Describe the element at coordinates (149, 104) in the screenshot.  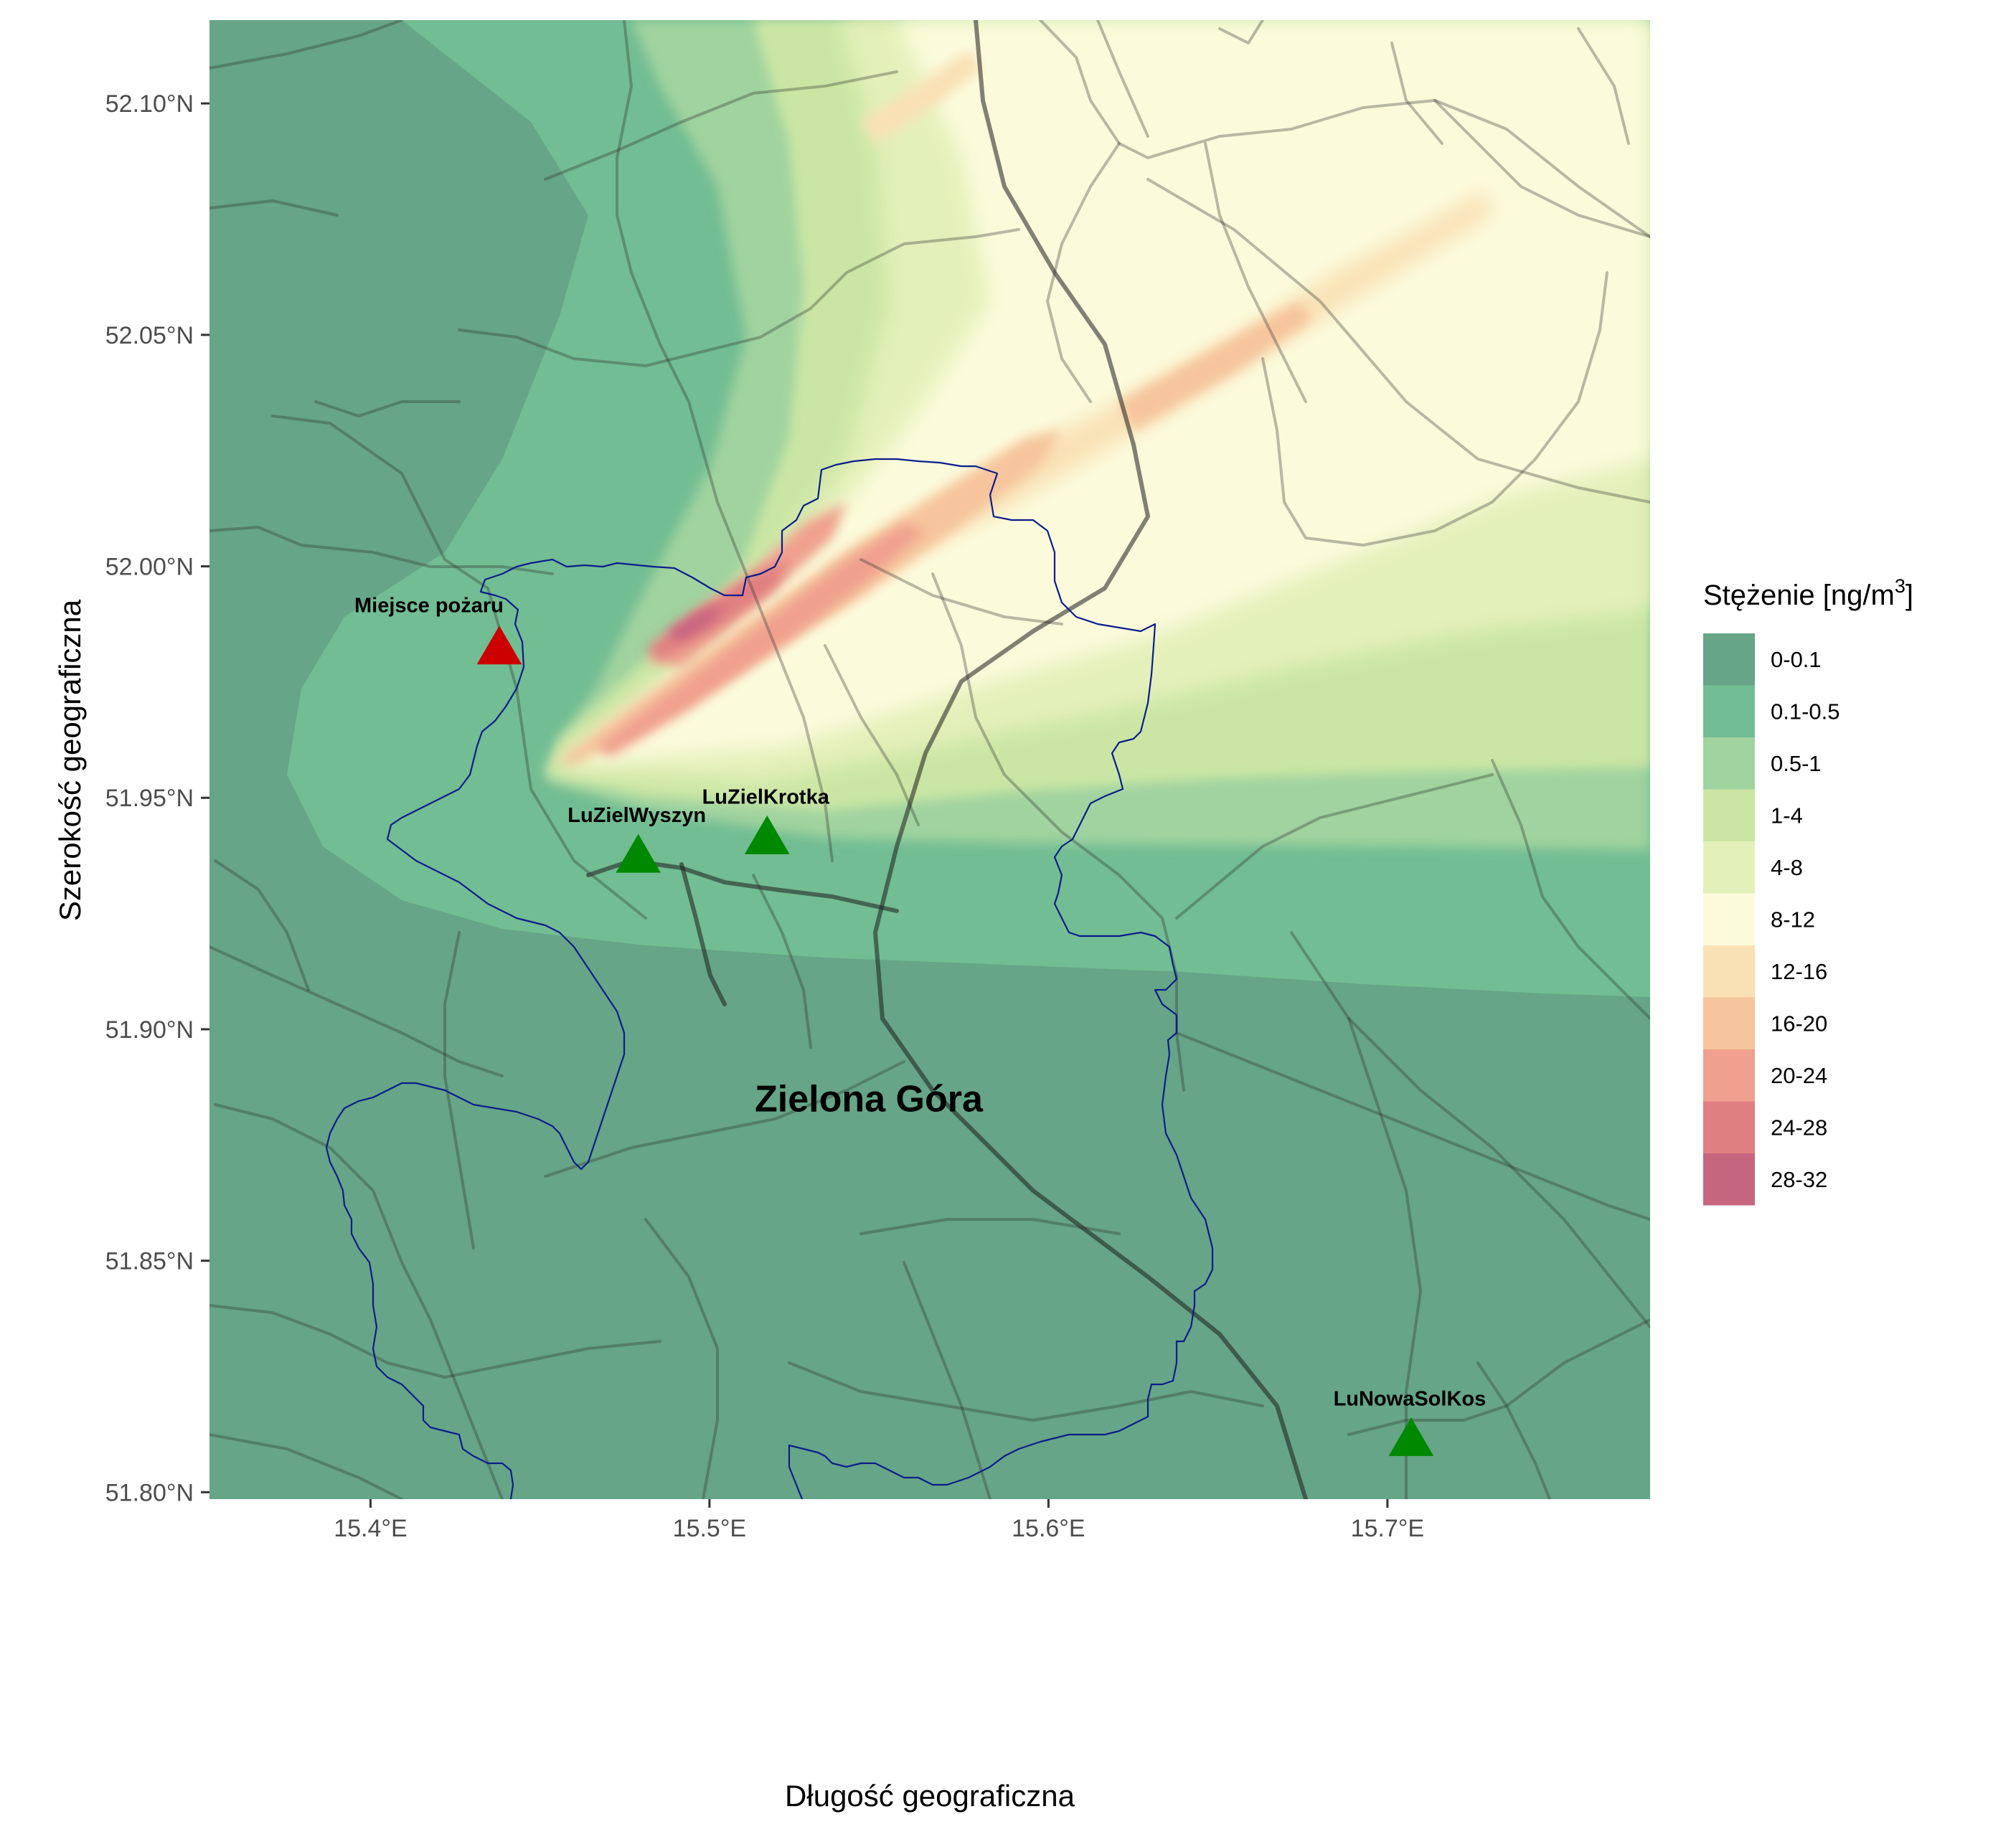
I see `y-tick-label: 52.10°N` at that location.